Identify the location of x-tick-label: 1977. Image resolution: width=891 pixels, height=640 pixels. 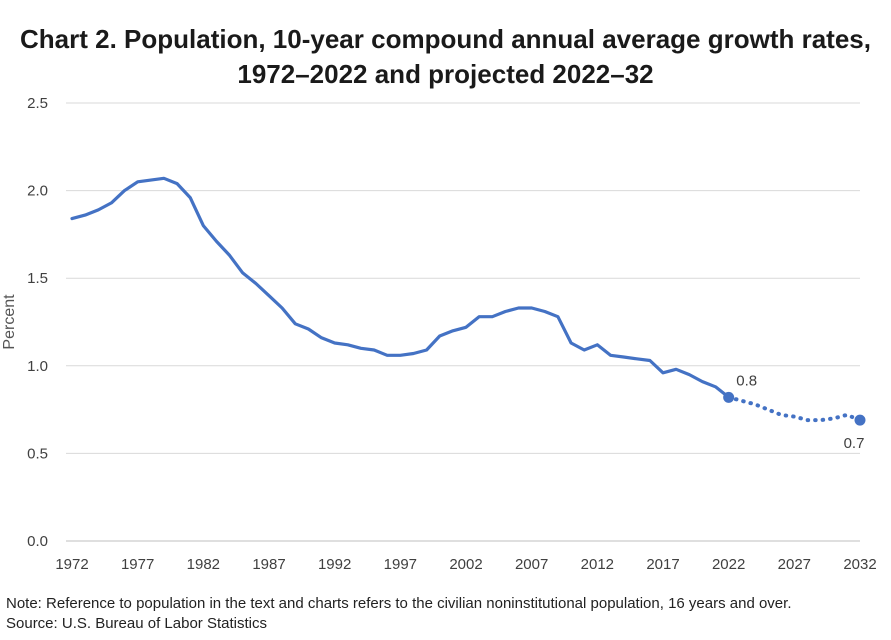
(137, 564).